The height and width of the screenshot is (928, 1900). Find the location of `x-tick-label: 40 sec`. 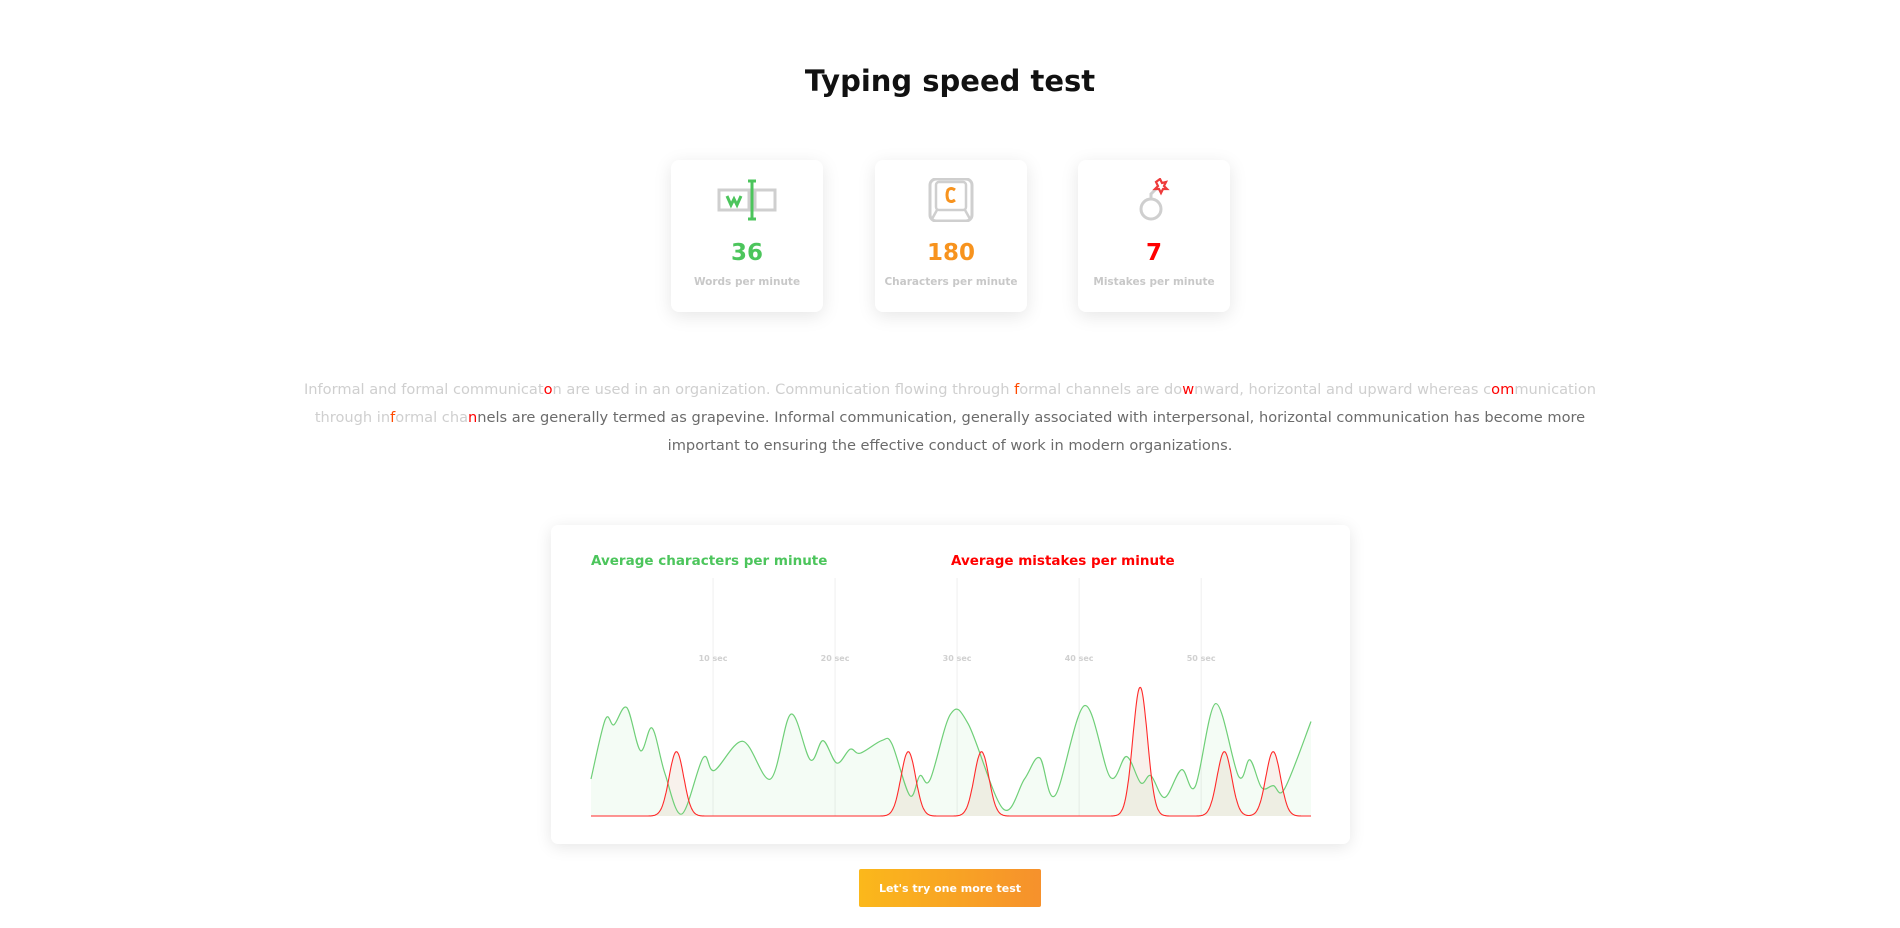

x-tick-label: 40 sec is located at coordinates (1079, 658).